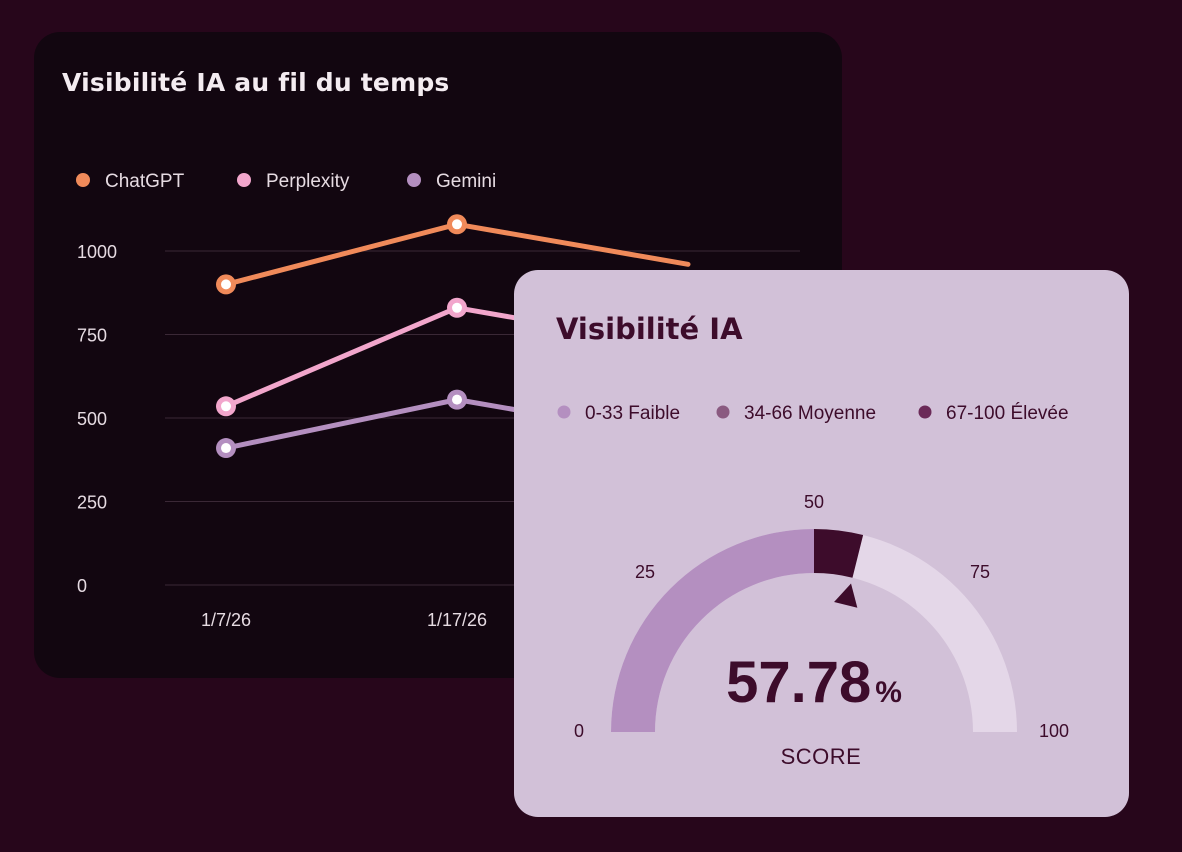  I want to click on y-tick-500: 500, so click(92, 419).